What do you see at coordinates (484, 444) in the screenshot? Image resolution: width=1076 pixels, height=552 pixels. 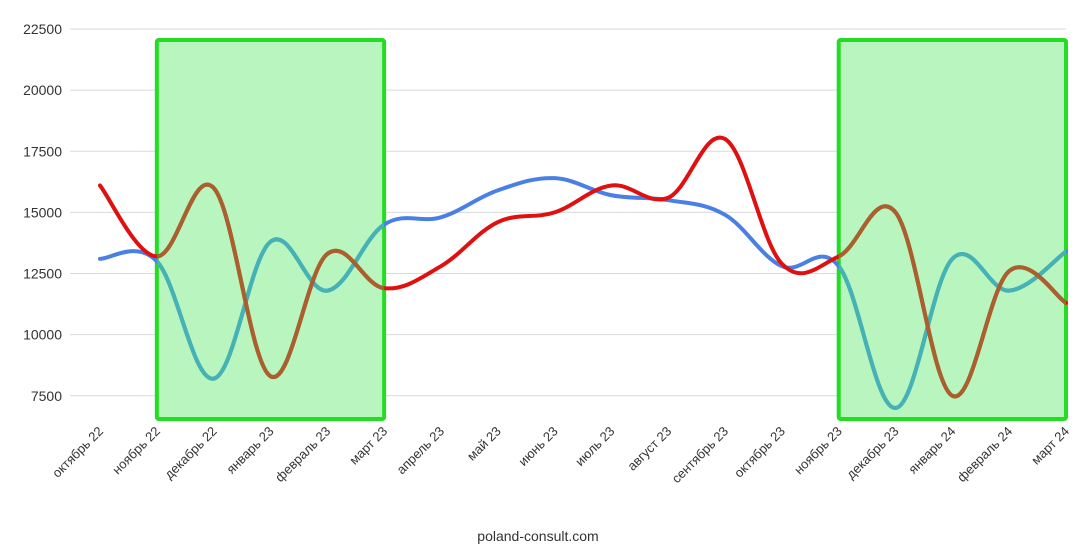 I see `x-tick-label: май 23` at bounding box center [484, 444].